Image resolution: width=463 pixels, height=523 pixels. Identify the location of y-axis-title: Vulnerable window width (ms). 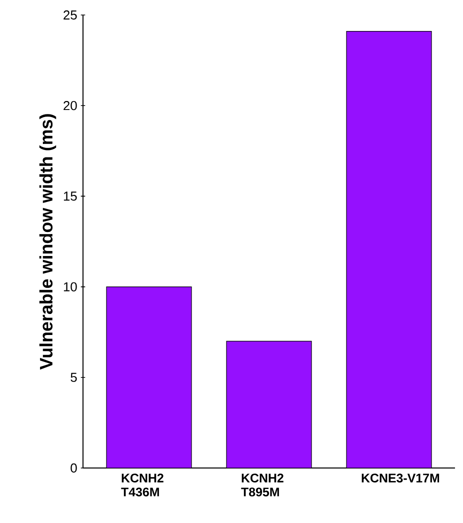
(47, 242).